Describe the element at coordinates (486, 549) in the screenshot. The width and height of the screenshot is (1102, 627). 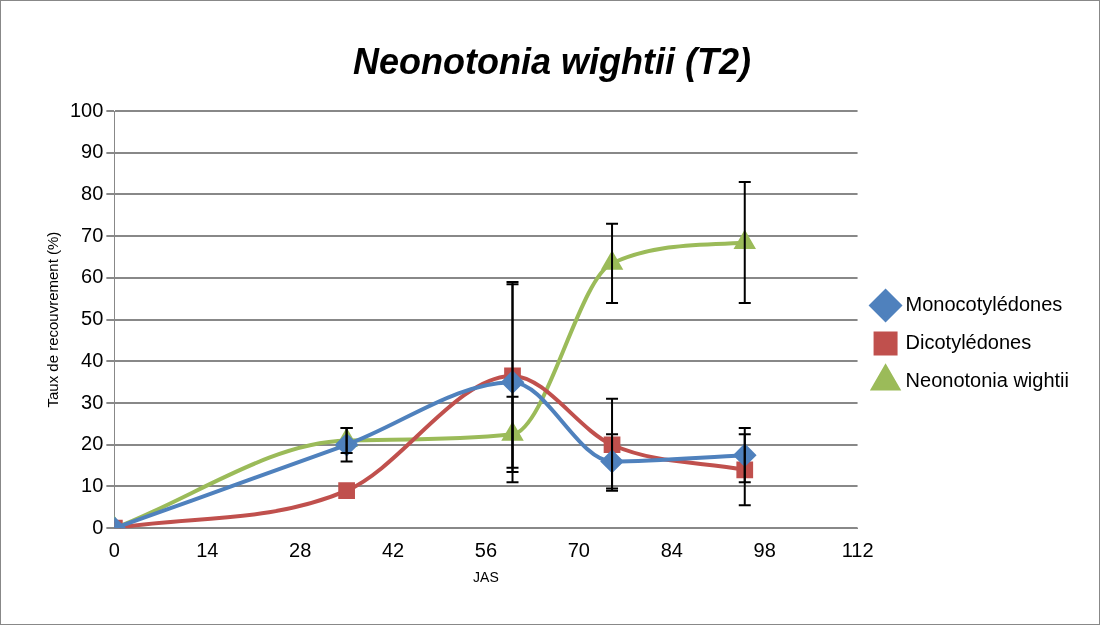
I see `x-tick-label: 56` at that location.